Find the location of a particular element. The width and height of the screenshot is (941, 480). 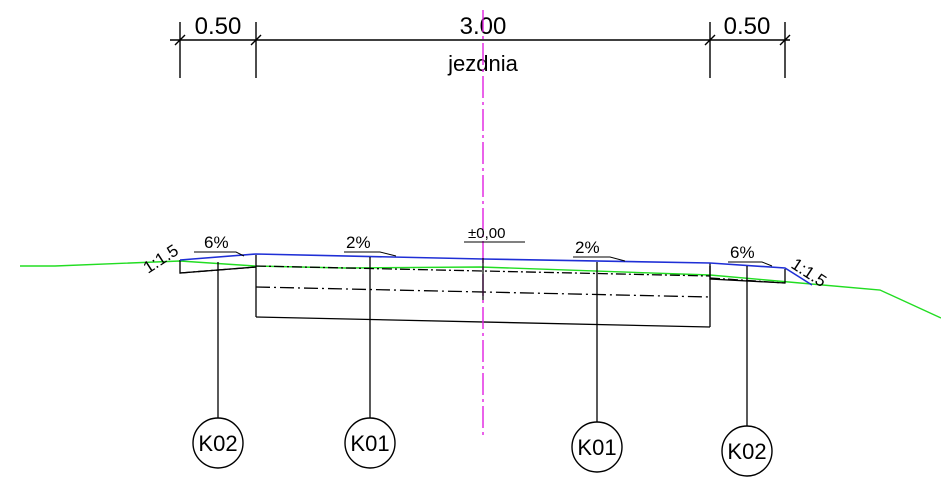

layer-callout-k02-right: K02 is located at coordinates (747, 451).